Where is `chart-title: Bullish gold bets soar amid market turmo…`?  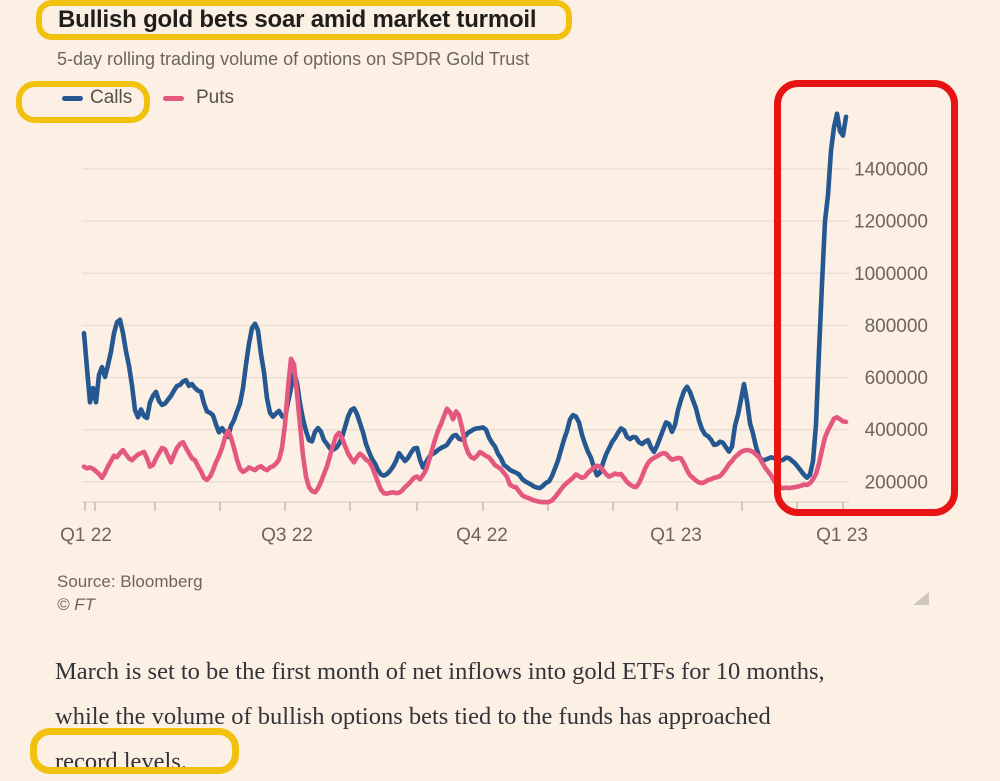 chart-title: Bullish gold bets soar amid market turmo… is located at coordinates (297, 19).